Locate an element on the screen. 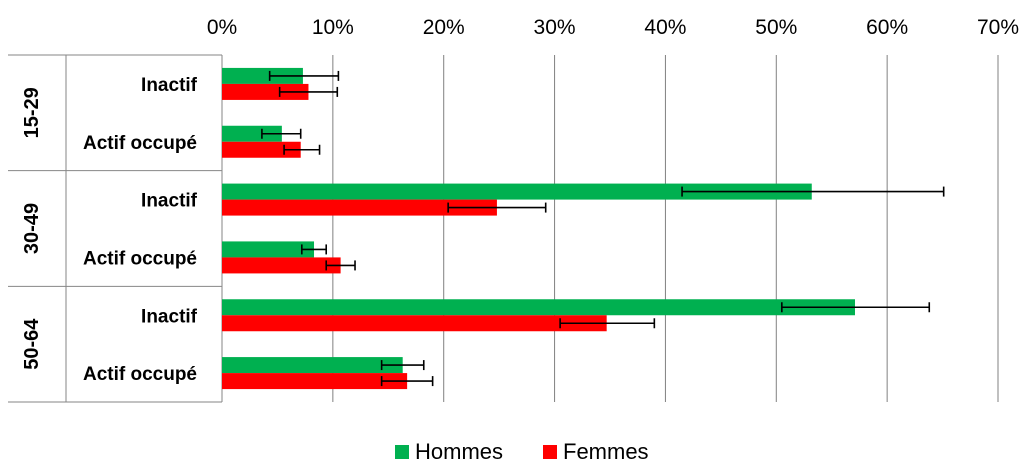  x-tick-label: 50% is located at coordinates (776, 27).